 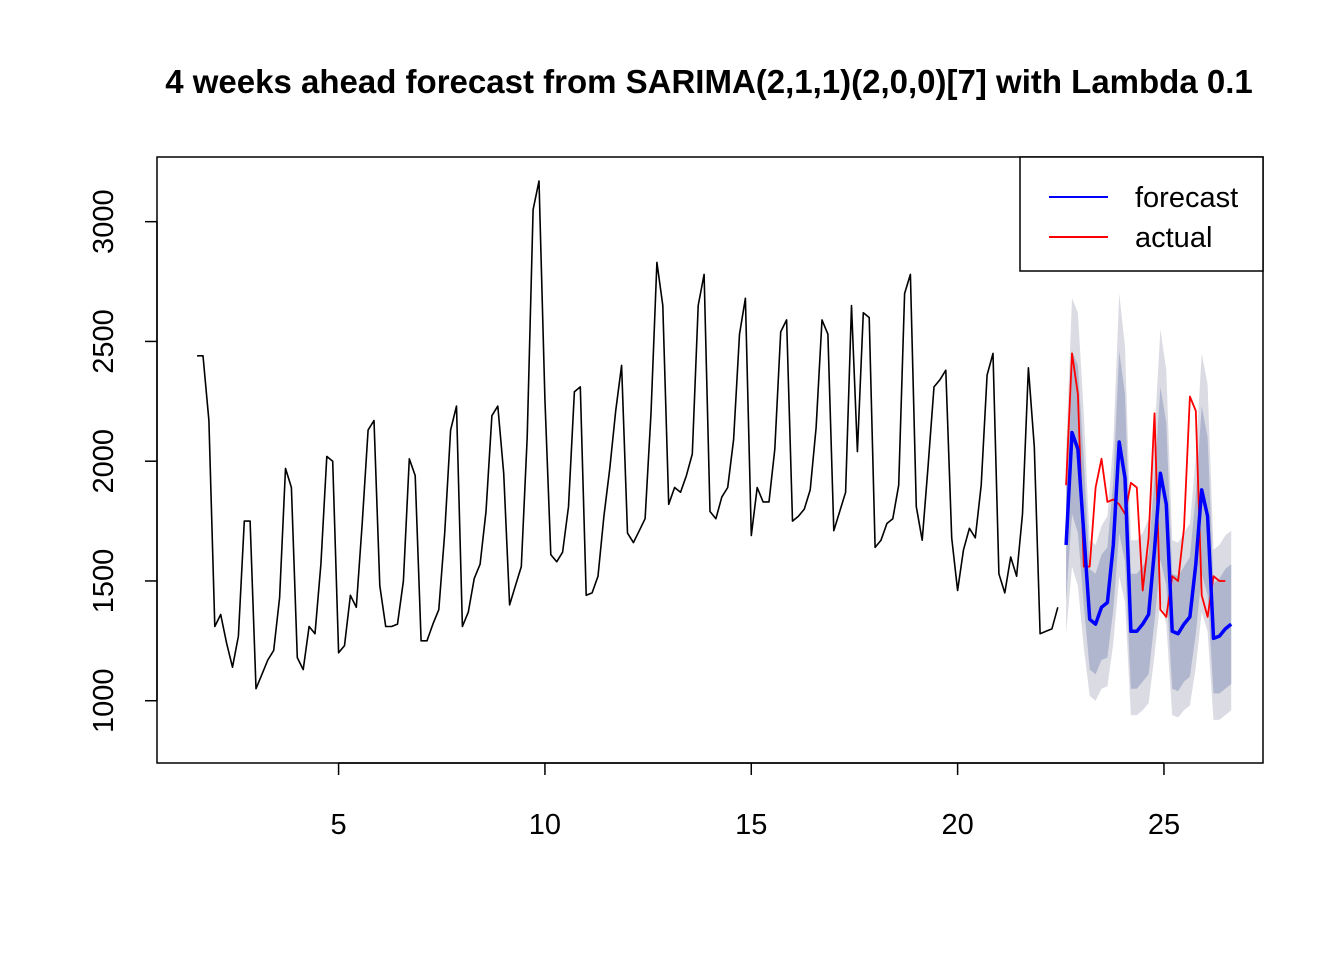 I want to click on x-tick-label: 15, so click(x=751, y=825).